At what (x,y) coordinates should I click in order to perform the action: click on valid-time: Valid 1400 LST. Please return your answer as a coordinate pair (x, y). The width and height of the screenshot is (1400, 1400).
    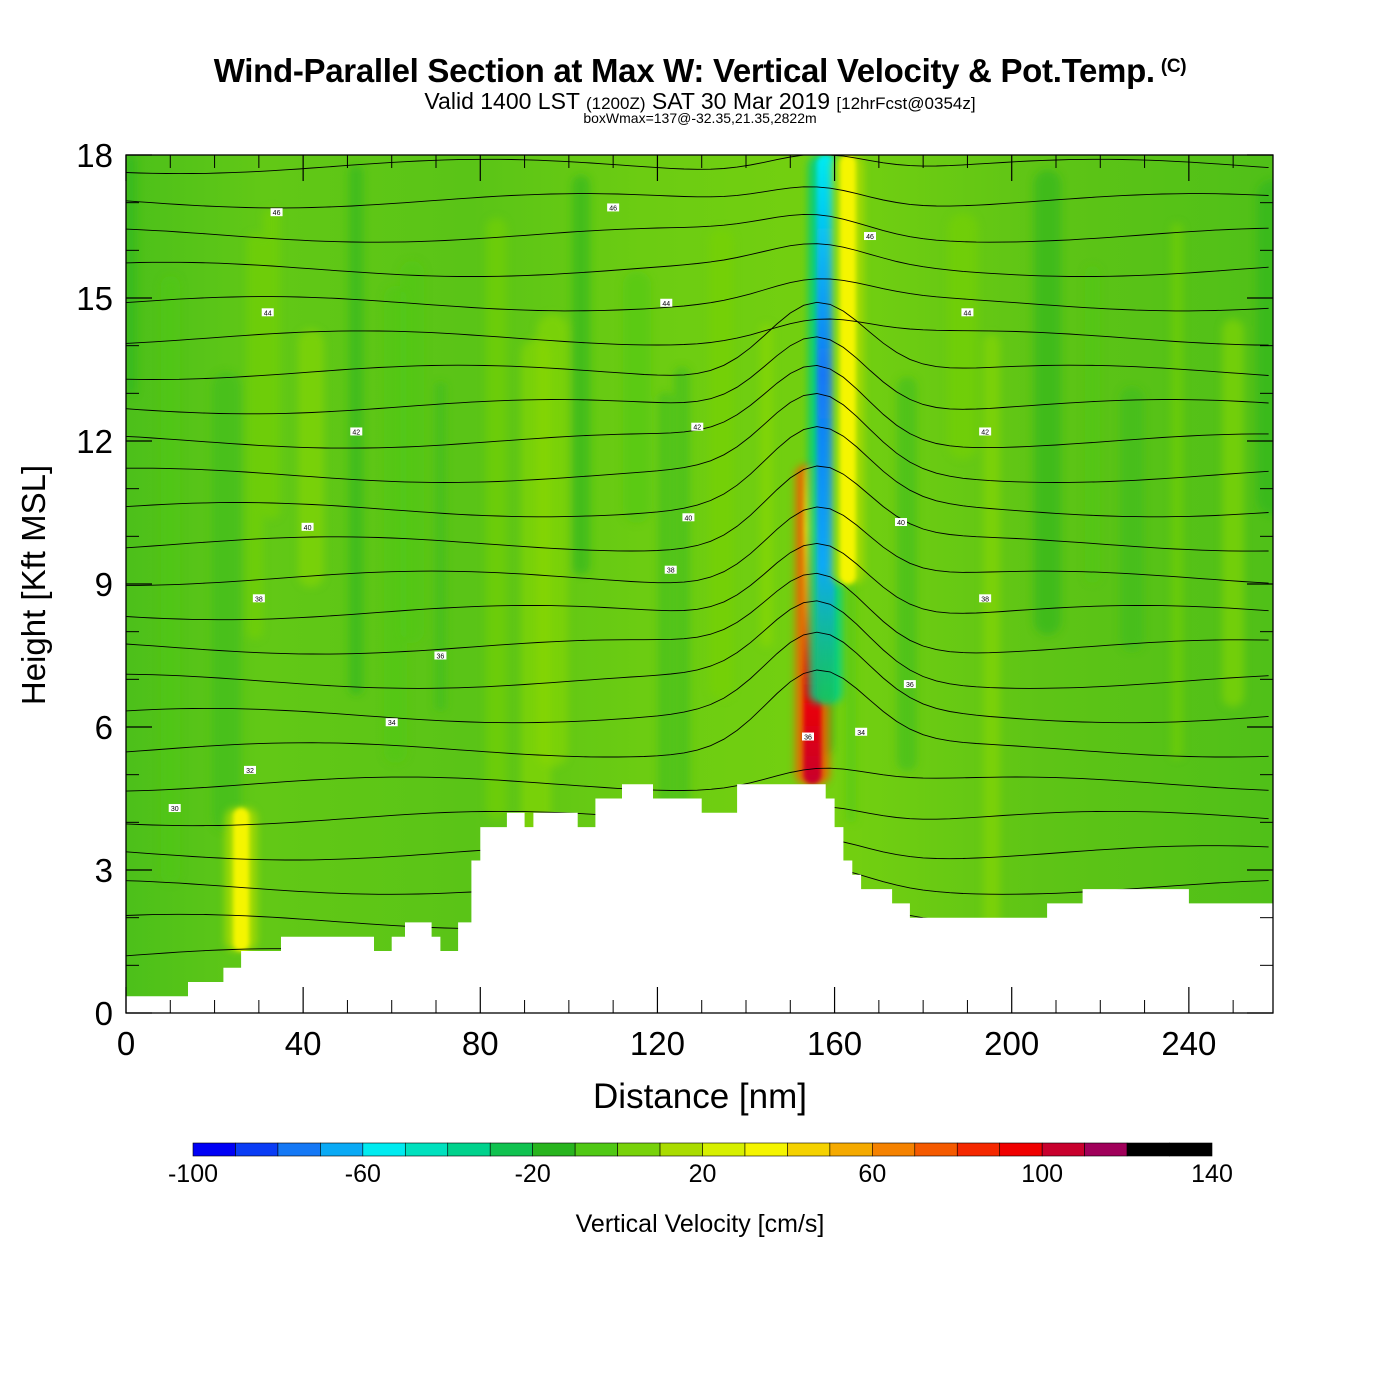
    Looking at the image, I should click on (502, 101).